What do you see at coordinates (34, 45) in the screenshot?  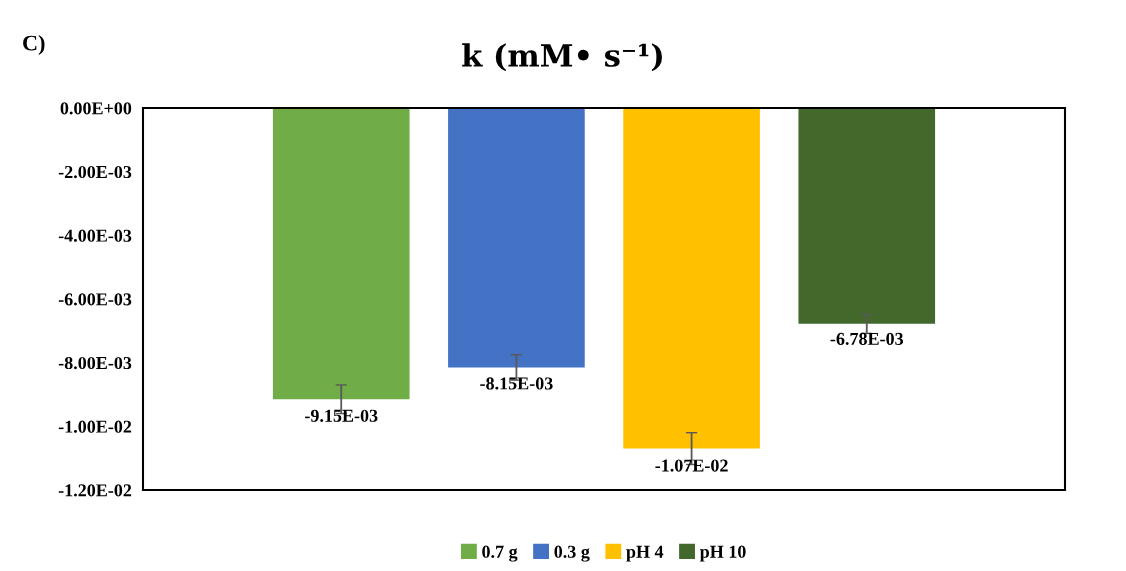 I see `text: C)` at bounding box center [34, 45].